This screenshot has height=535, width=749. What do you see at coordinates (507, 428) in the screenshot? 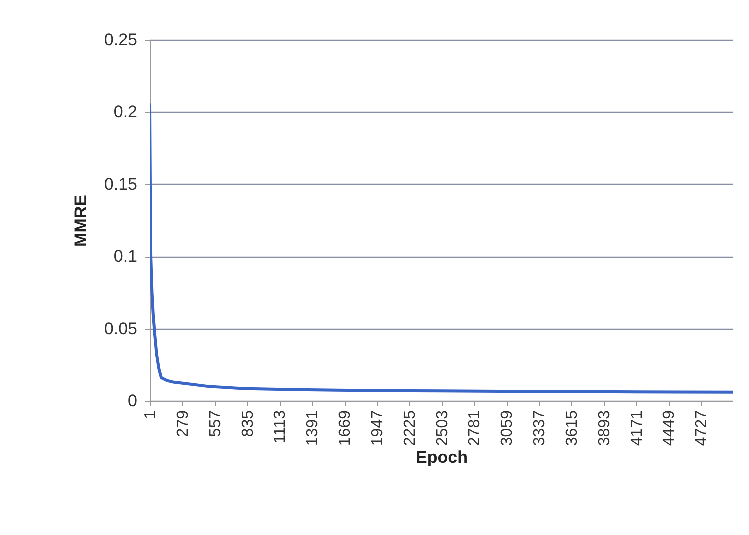
I see `x-tick-label: 3059` at bounding box center [507, 428].